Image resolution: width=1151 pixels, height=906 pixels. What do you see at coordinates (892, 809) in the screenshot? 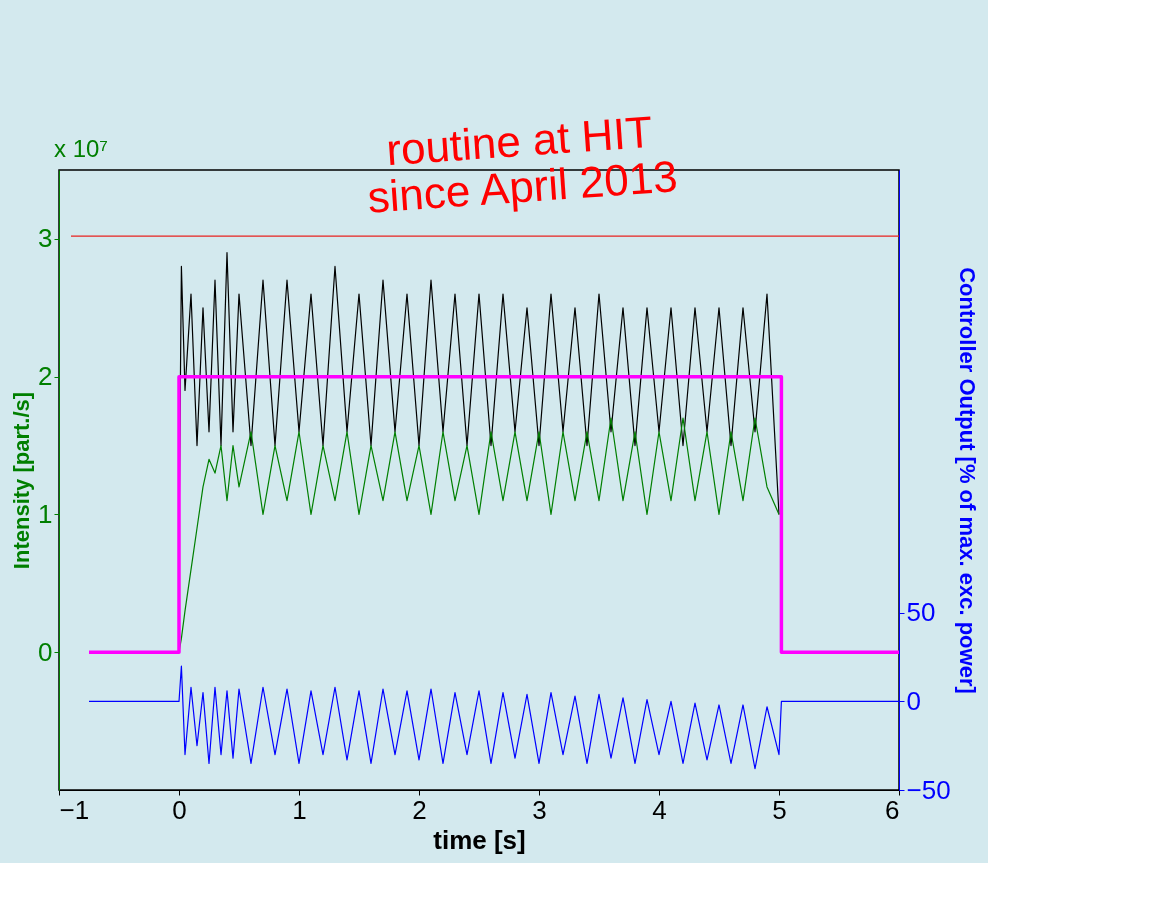
I see `x-tick-label: 6` at bounding box center [892, 809].